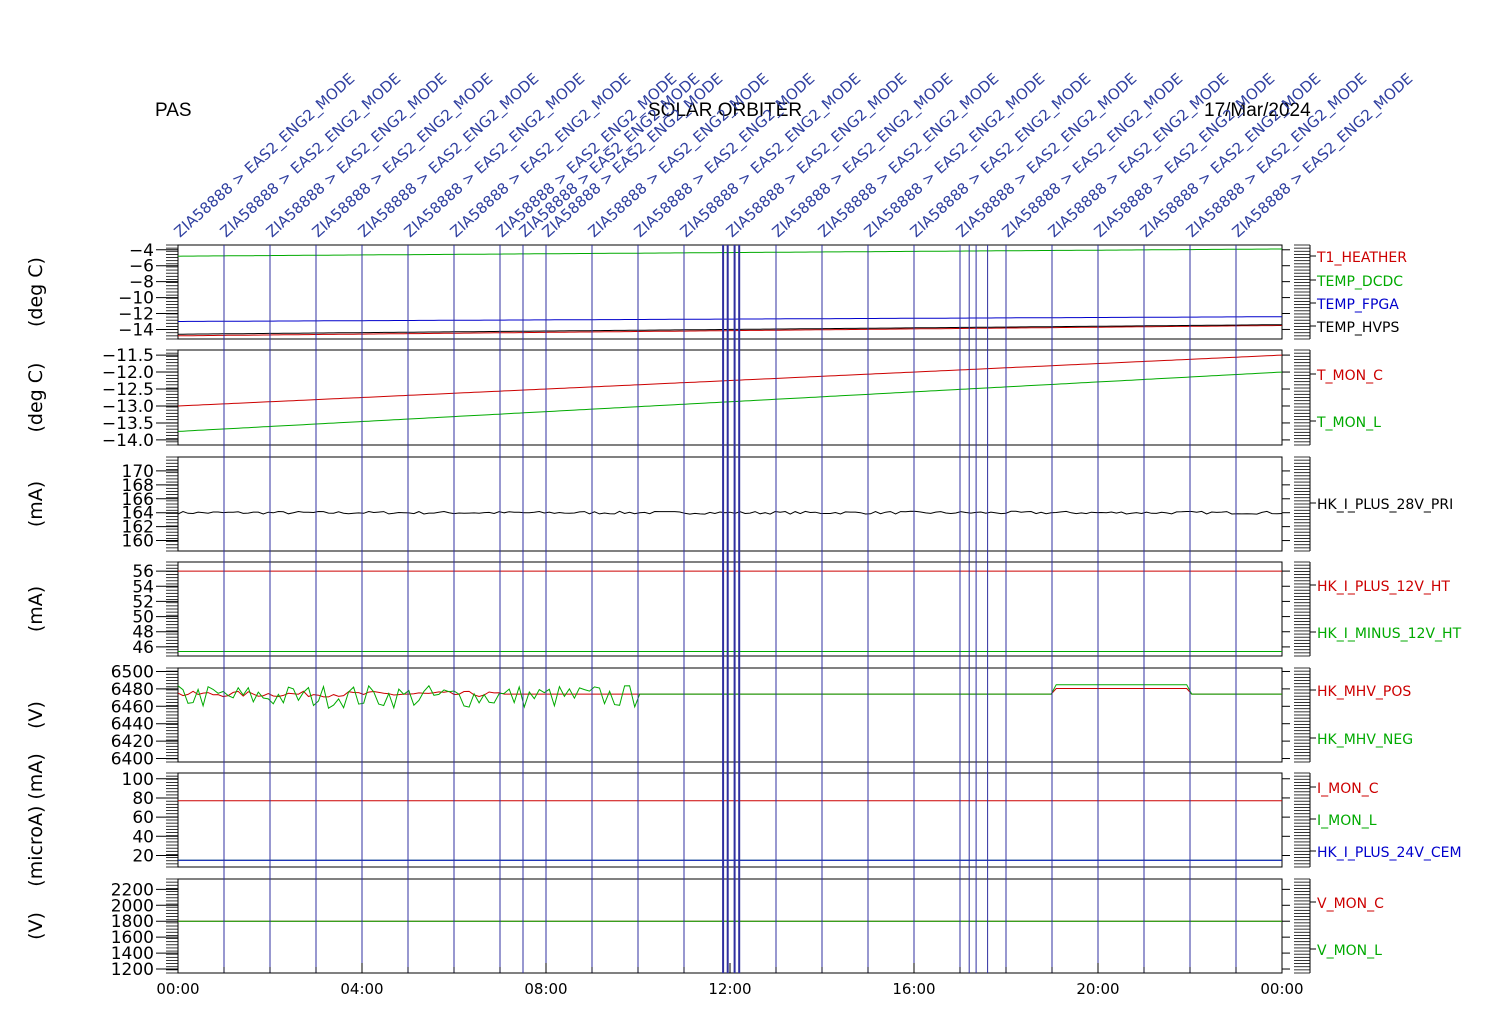 The width and height of the screenshot is (1512, 1020). What do you see at coordinates (725, 110) in the screenshot?
I see `mission-title: SOLAR ORBITER` at bounding box center [725, 110].